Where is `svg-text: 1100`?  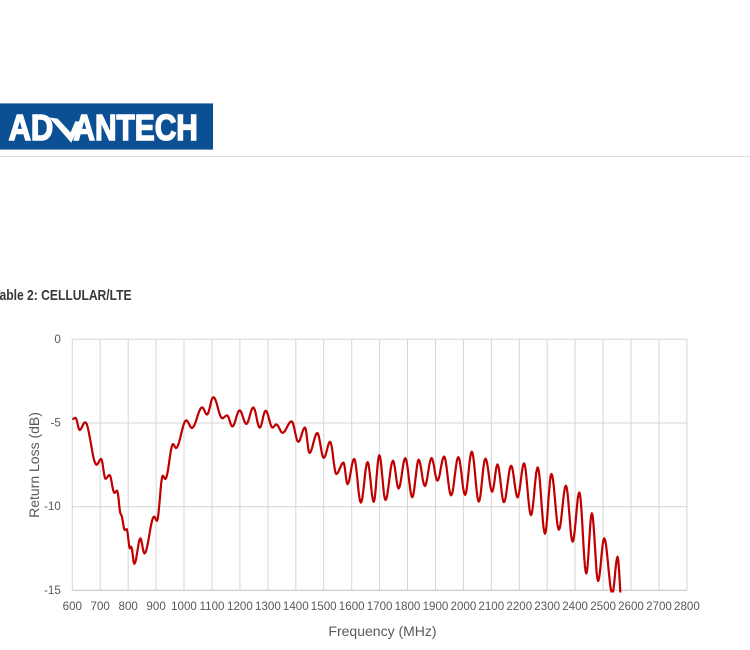
svg-text: 1100 is located at coordinates (212, 606).